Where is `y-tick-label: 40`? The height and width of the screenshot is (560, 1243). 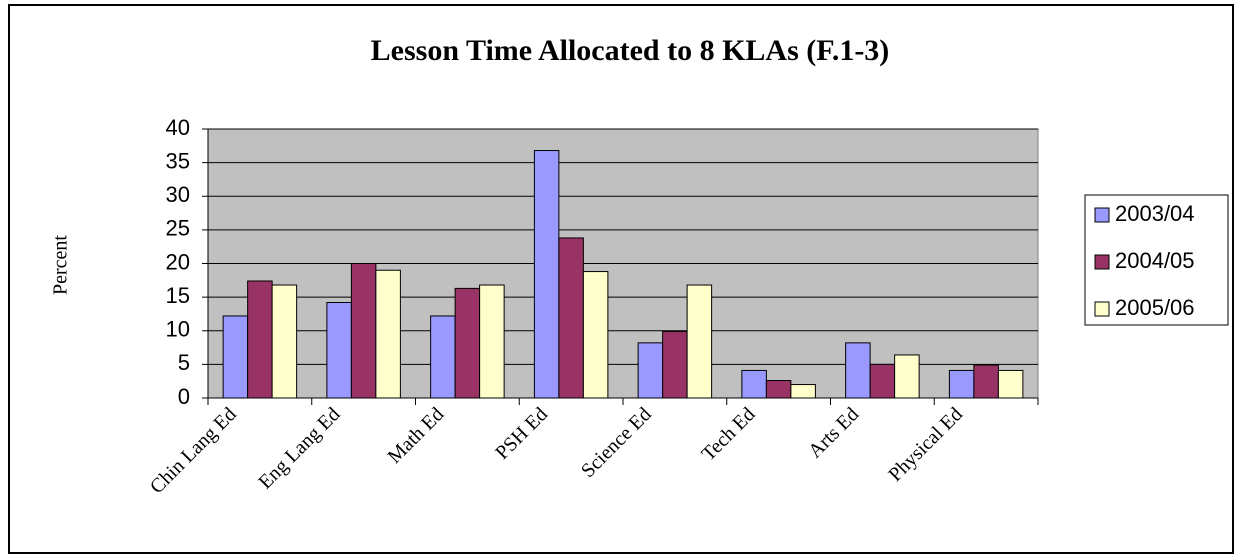 y-tick-label: 40 is located at coordinates (178, 127).